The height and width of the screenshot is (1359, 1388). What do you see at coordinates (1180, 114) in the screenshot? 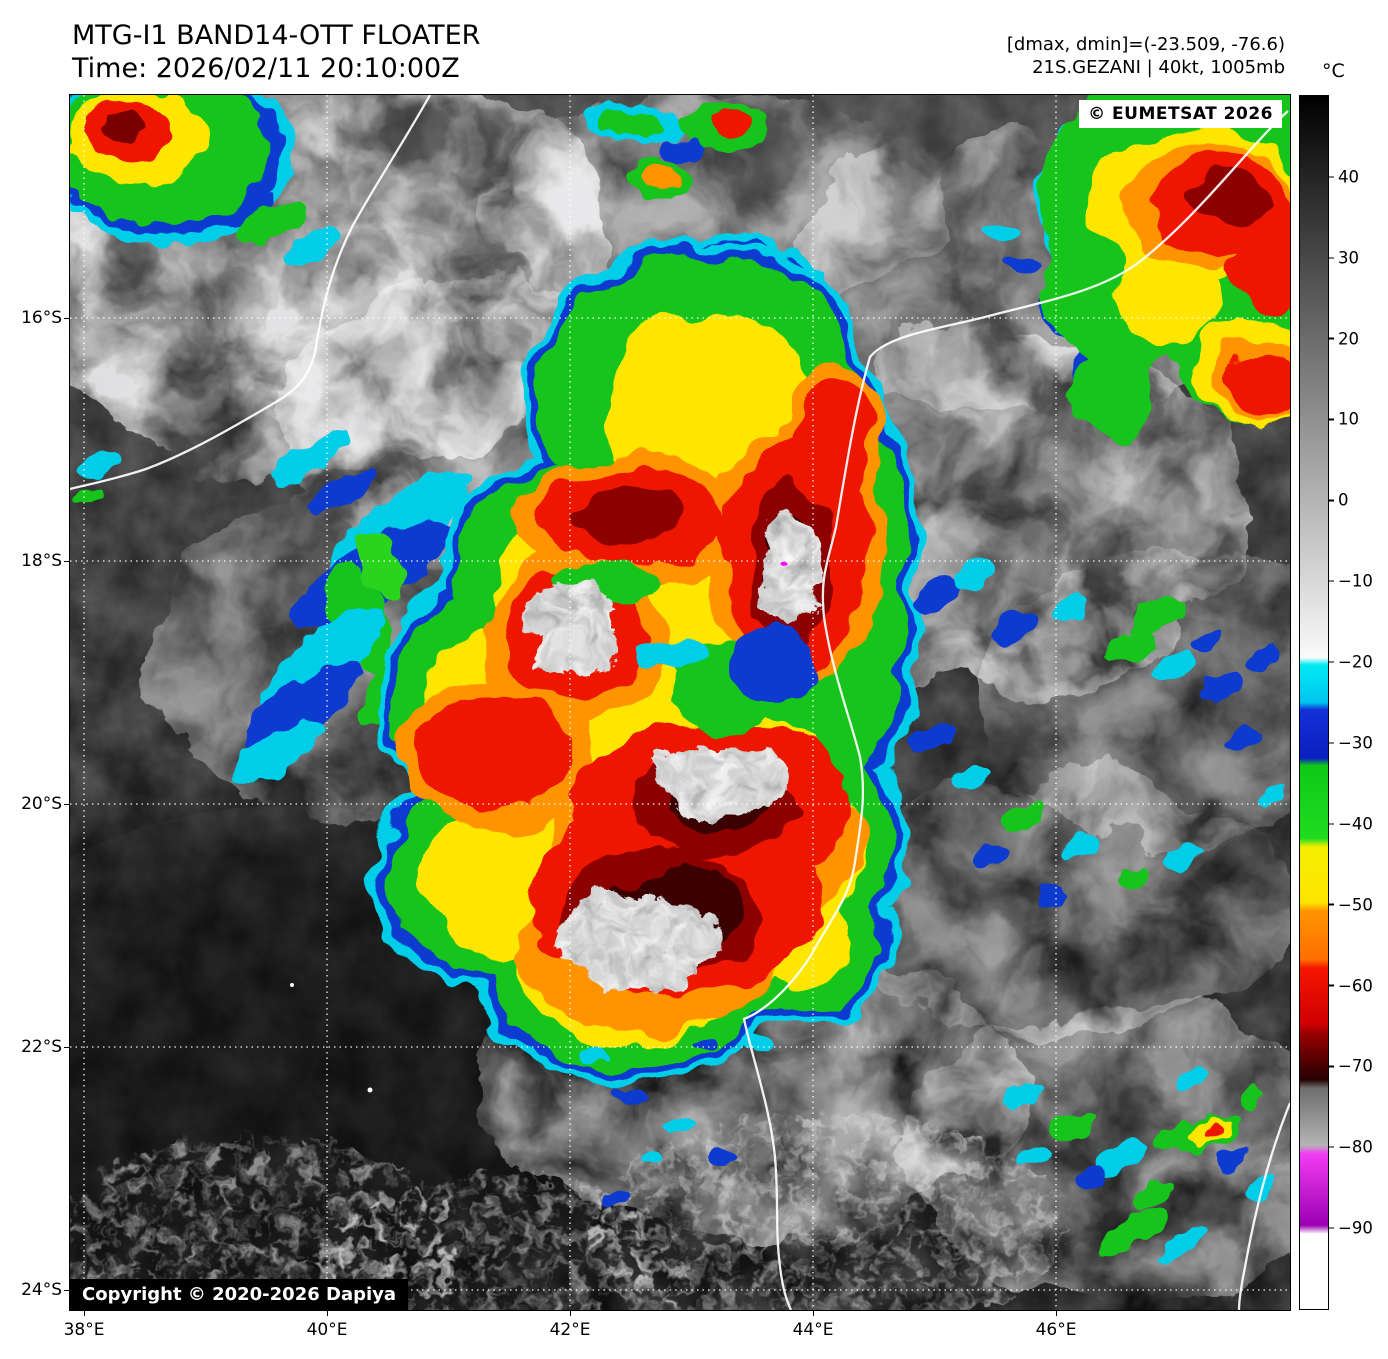
I see `provider-watermark: © EUMETSAT 2026` at bounding box center [1180, 114].